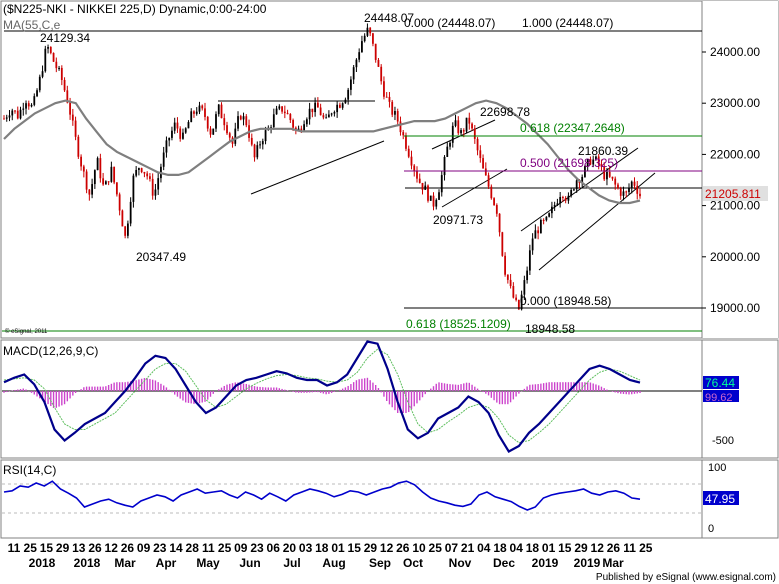 The height and width of the screenshot is (584, 779). Describe the element at coordinates (389, 18) in the screenshot. I see `price-annotation: 24448.07` at that location.